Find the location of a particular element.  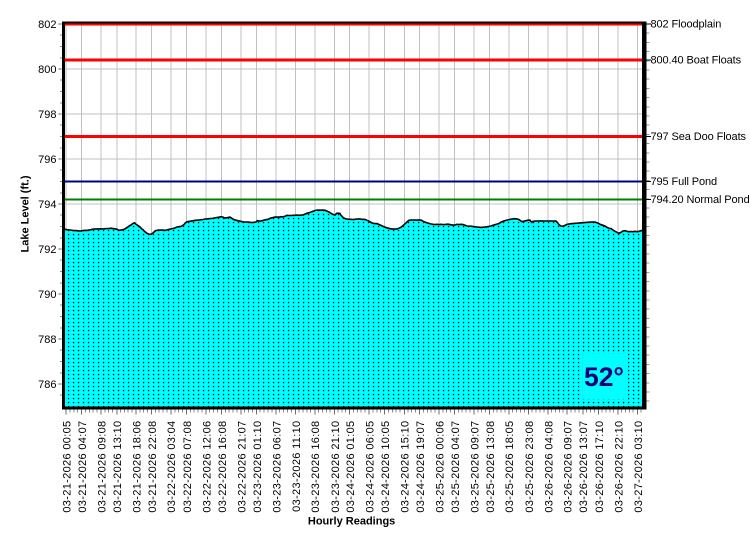

svg-text: 03-26-2026 13:07 is located at coordinates (584, 467).